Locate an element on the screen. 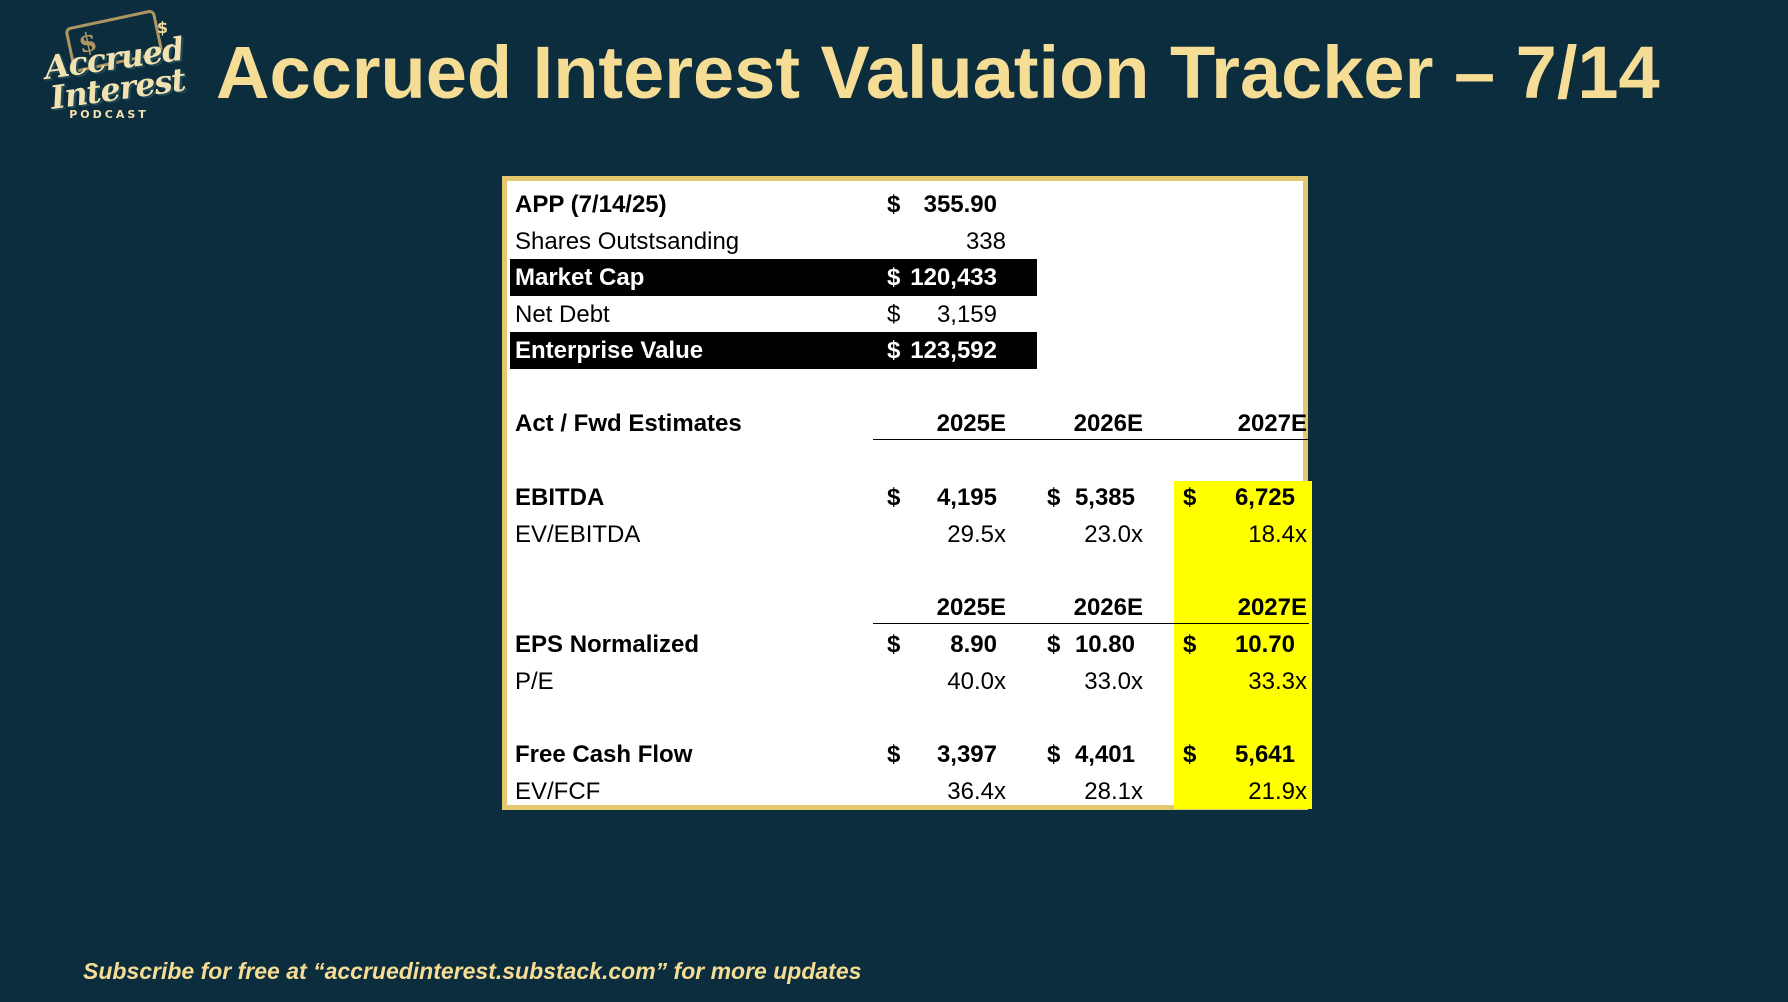 This screenshot has height=1002, width=1788. eps-label: EPS Normalized is located at coordinates (607, 644).